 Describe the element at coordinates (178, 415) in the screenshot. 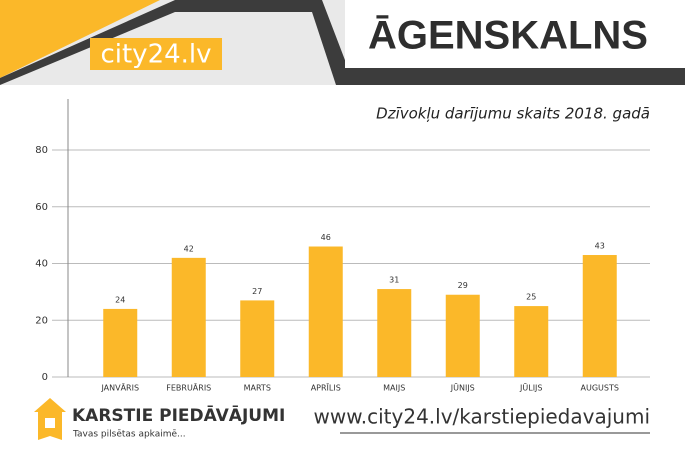

I see `logo-title: KARSTIE PIEDĀVĀJUMI` at that location.